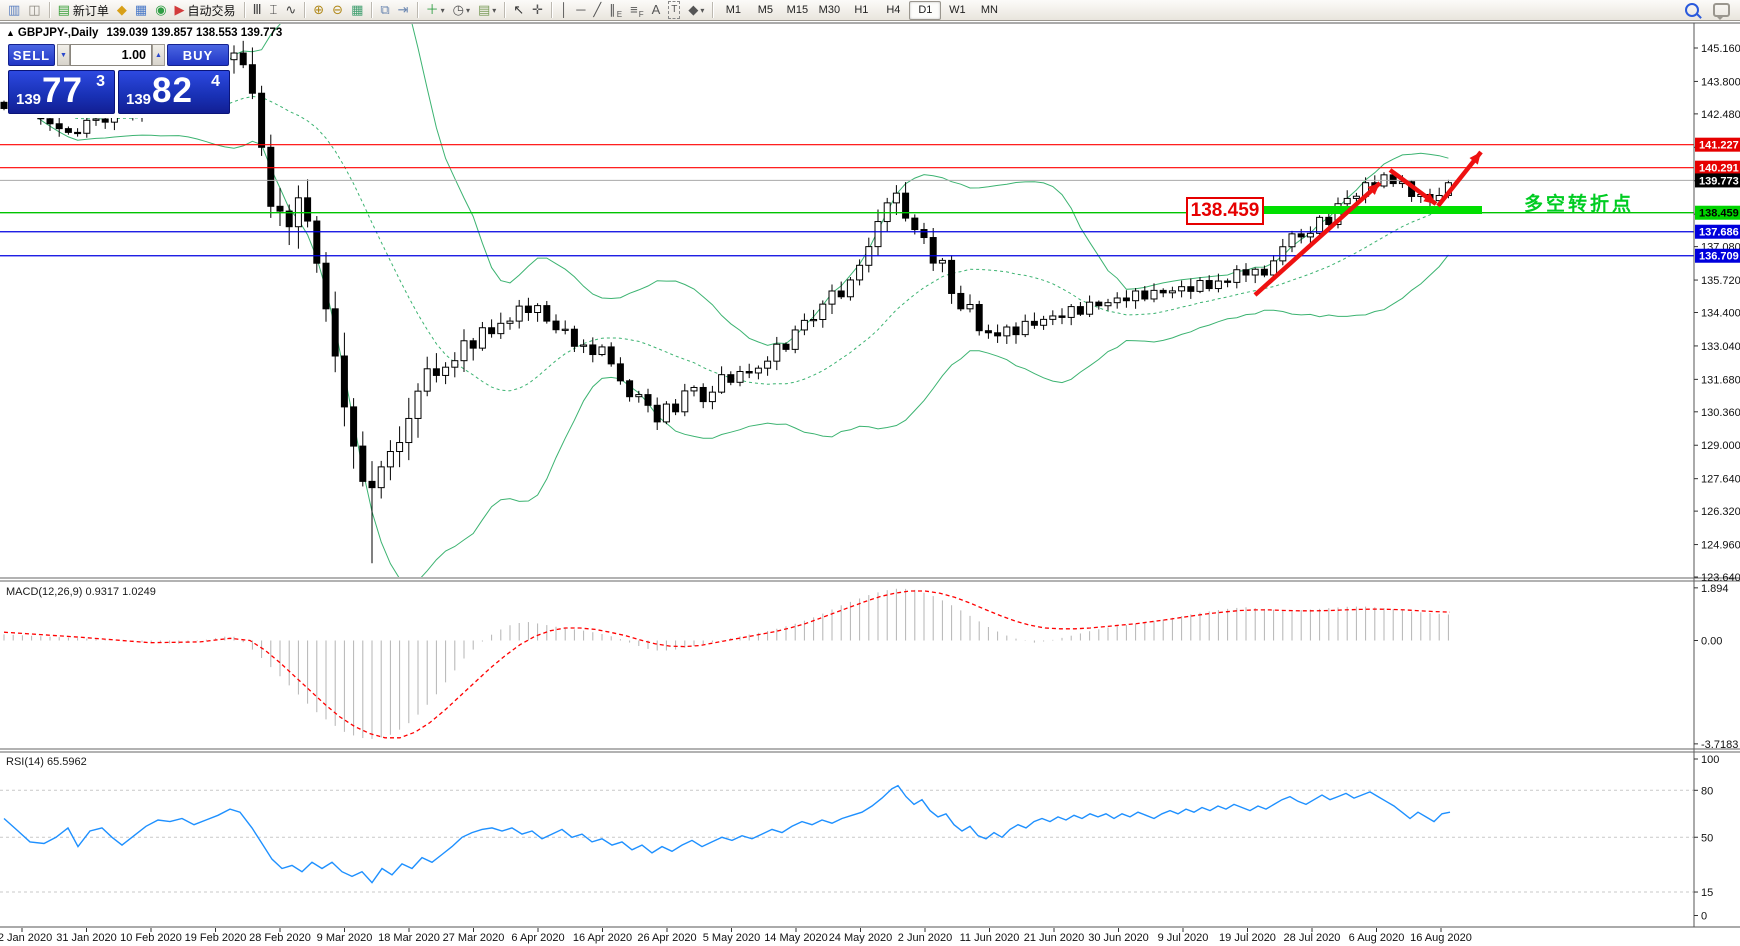 The height and width of the screenshot is (946, 1740). What do you see at coordinates (765, 10) in the screenshot?
I see `timeframe-m5: M5` at bounding box center [765, 10].